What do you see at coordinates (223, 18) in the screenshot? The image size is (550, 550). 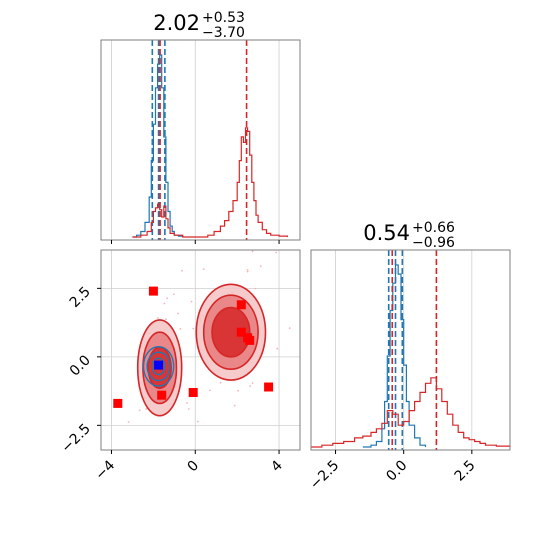 I see `marginal-x-title-plus: +0.53` at bounding box center [223, 18].